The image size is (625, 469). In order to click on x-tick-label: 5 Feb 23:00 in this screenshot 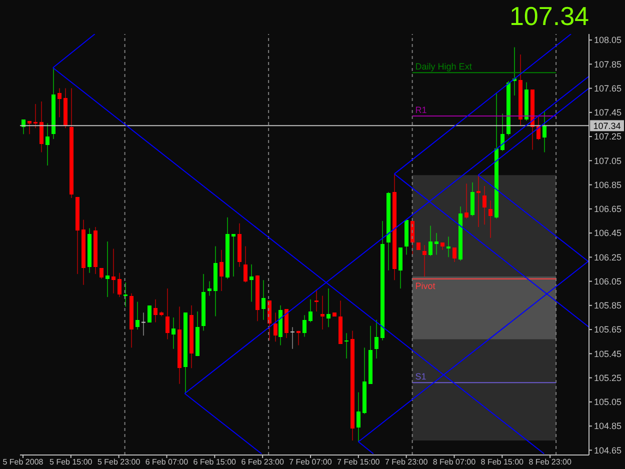, I will do `click(119, 462)`.